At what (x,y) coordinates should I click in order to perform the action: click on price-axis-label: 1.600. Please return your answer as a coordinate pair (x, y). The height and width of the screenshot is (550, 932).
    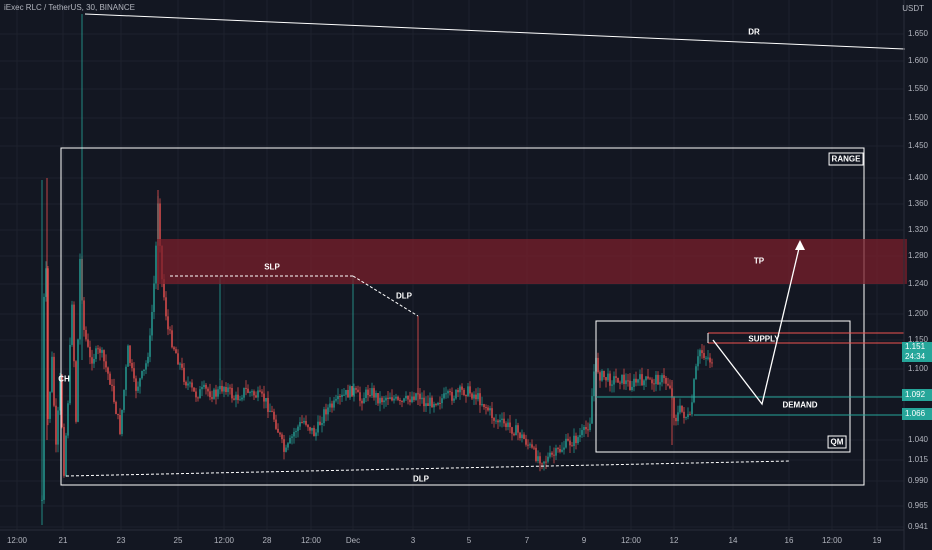
    Looking at the image, I should click on (917, 60).